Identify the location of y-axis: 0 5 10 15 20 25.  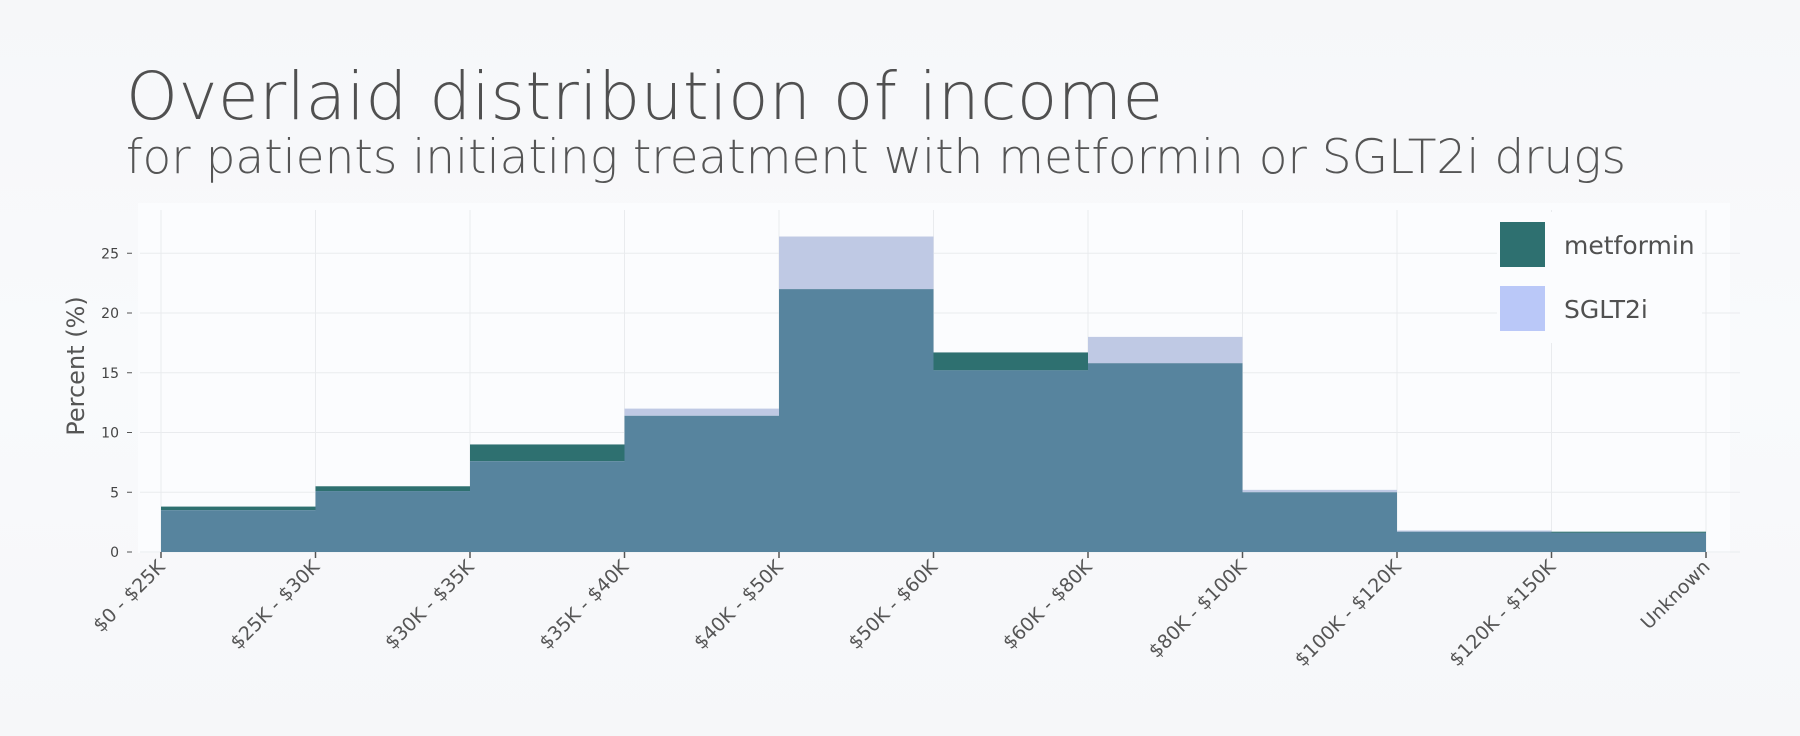
(116, 403).